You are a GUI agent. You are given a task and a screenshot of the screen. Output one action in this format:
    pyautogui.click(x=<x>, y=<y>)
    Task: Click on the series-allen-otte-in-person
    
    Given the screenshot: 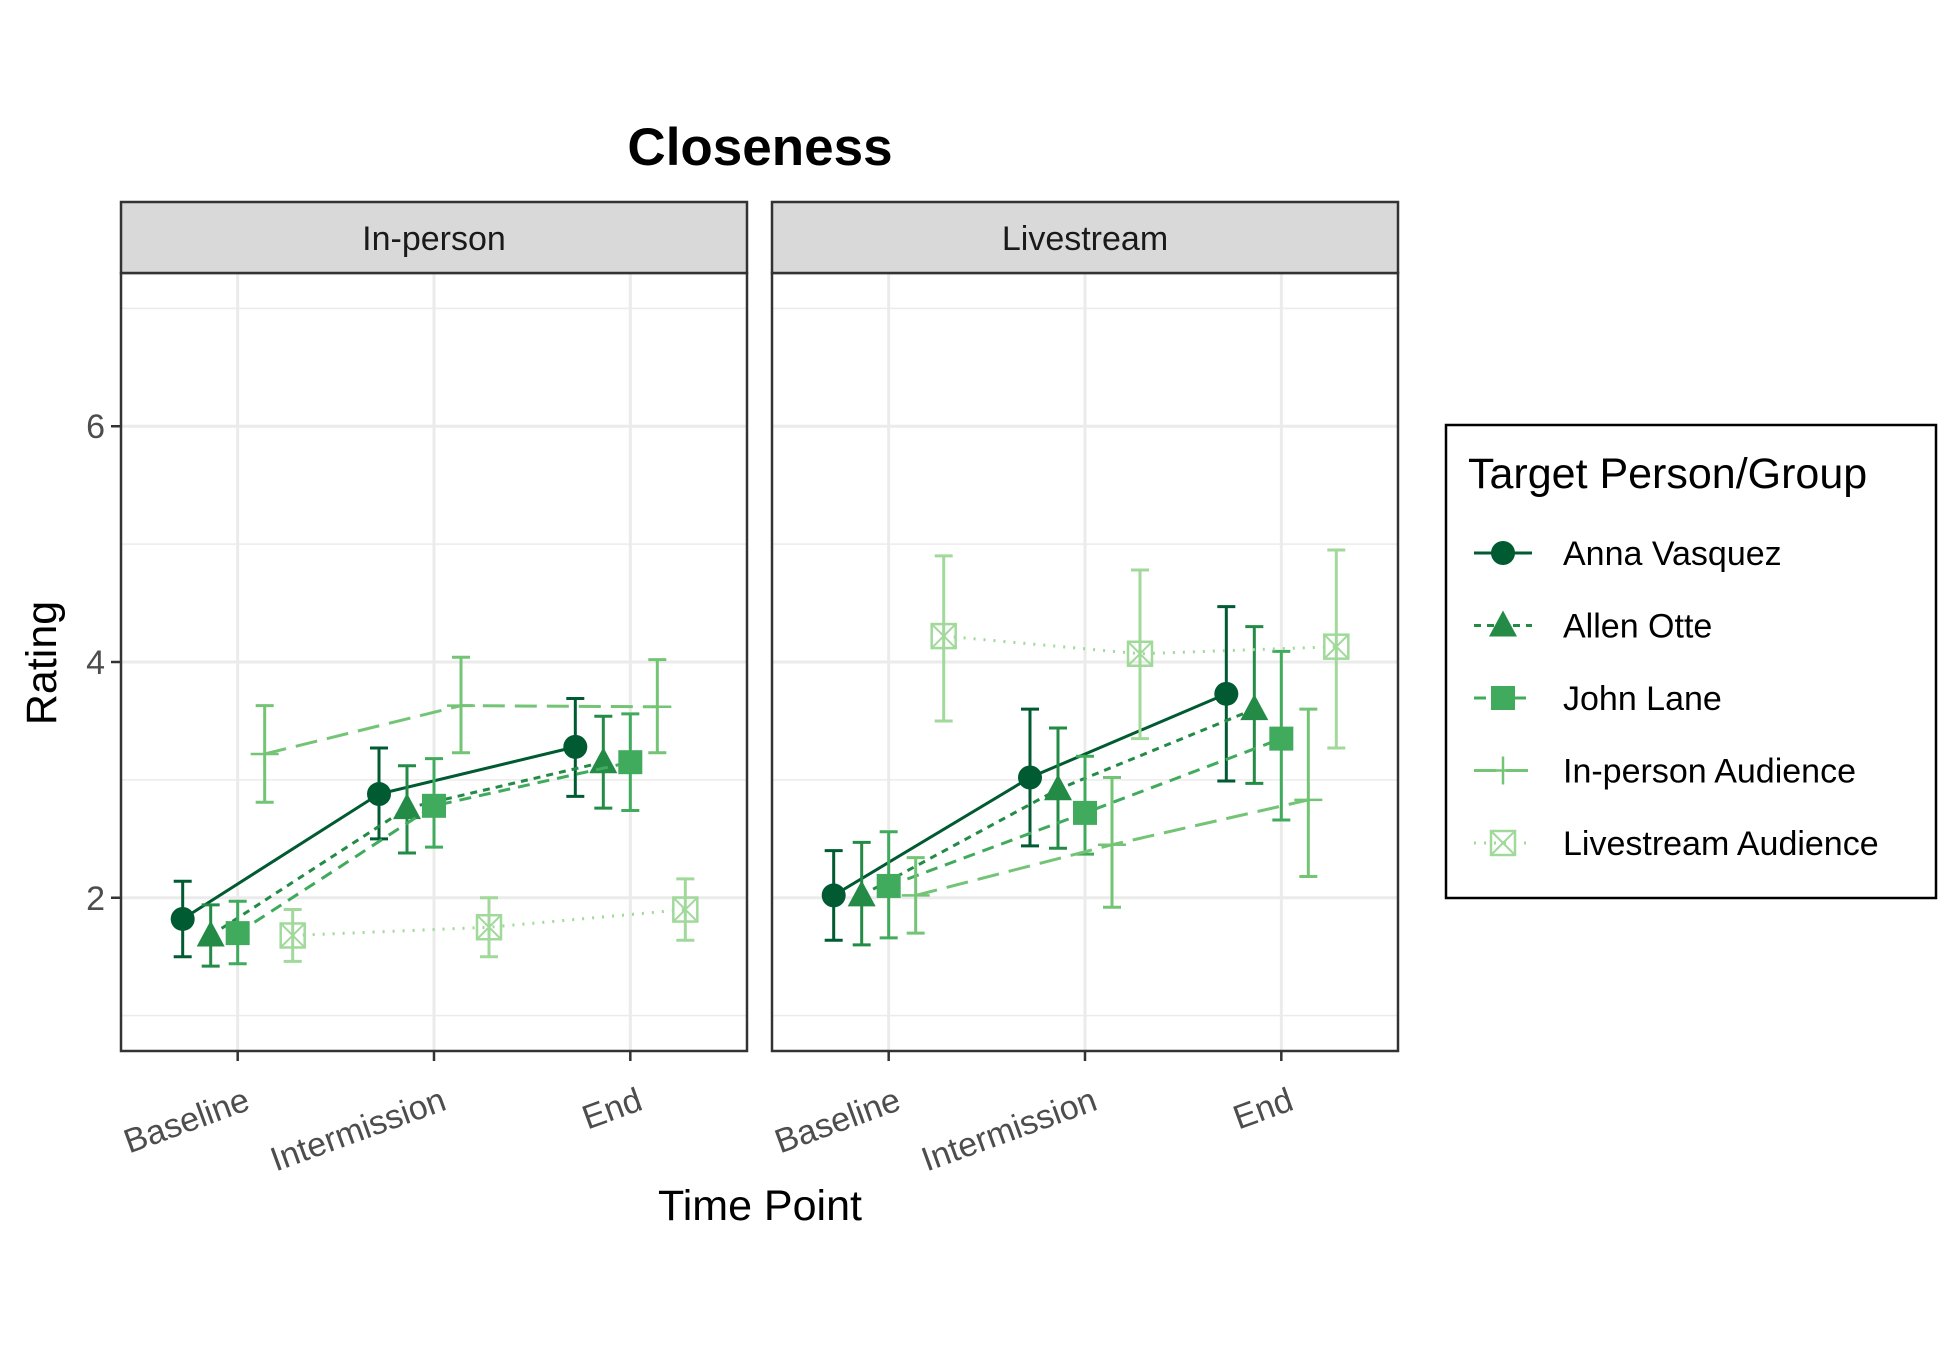 What is the action you would take?
    pyautogui.click(x=407, y=841)
    